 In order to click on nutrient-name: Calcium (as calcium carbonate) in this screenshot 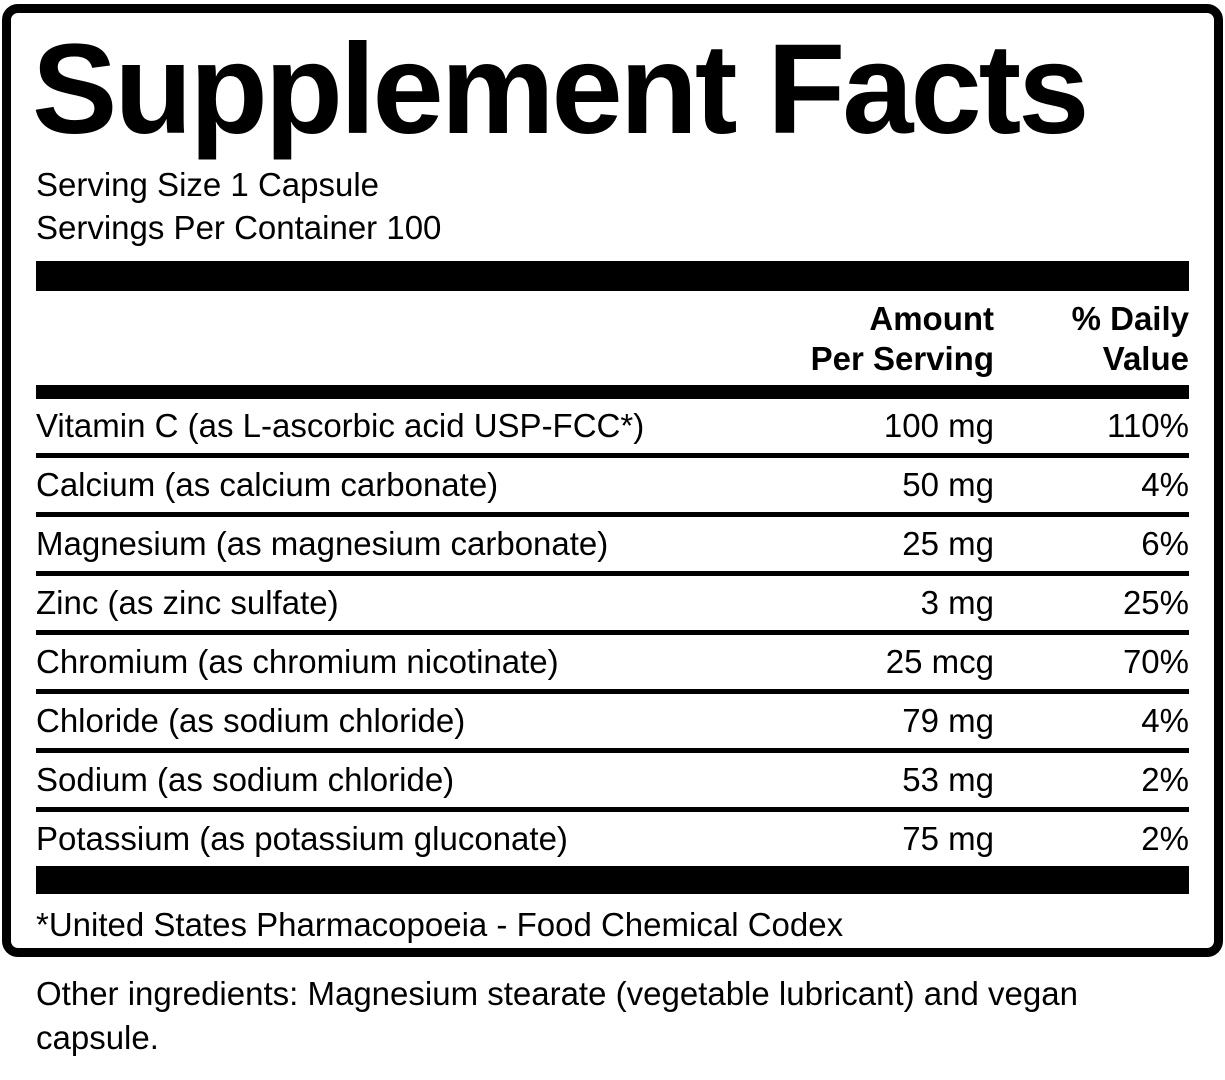, I will do `click(267, 484)`.